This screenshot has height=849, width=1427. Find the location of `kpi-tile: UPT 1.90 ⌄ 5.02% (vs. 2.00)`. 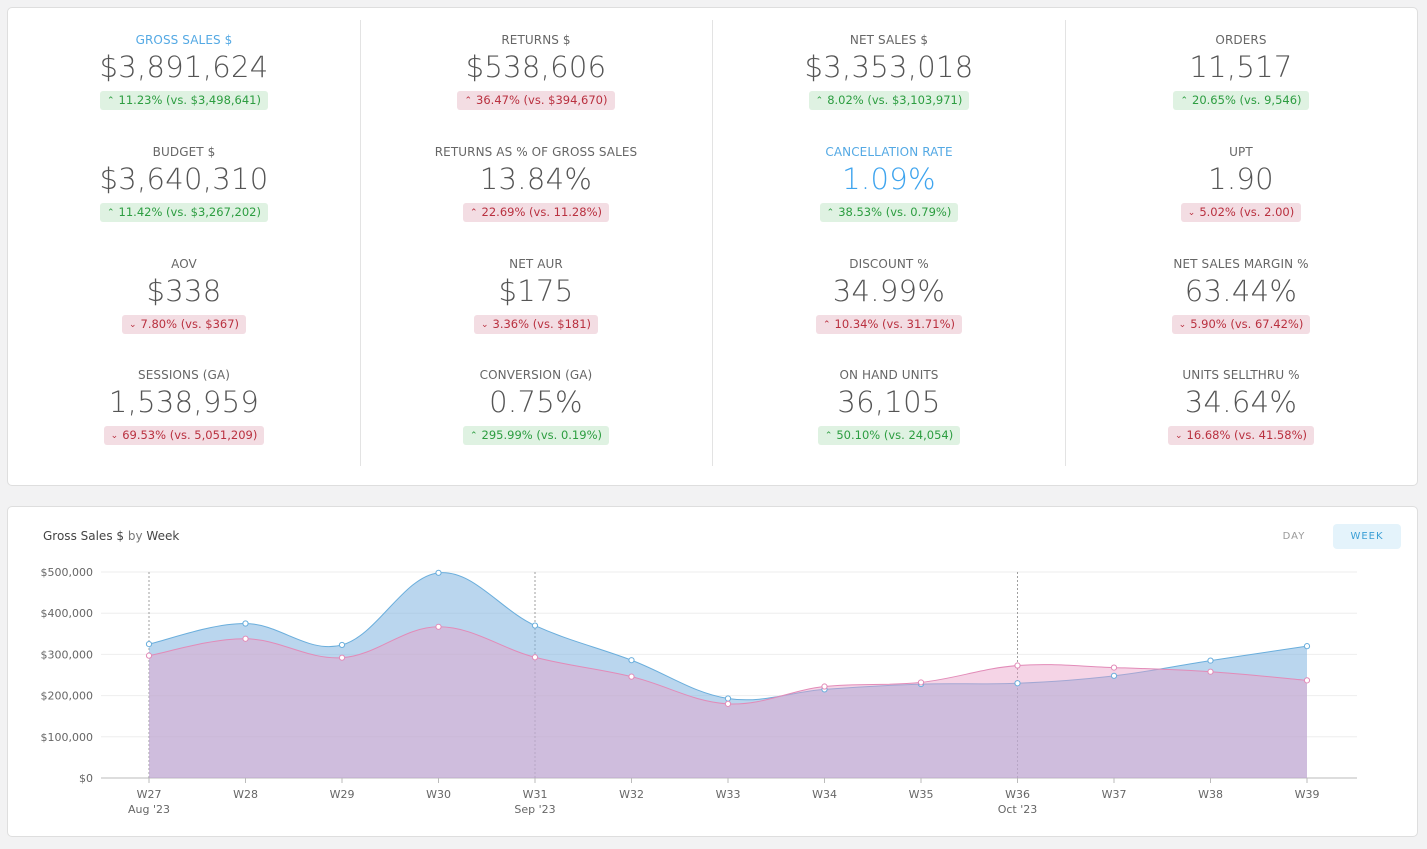

kpi-tile: UPT 1.90 ⌄ 5.02% (vs. 2.00) is located at coordinates (1241, 183).